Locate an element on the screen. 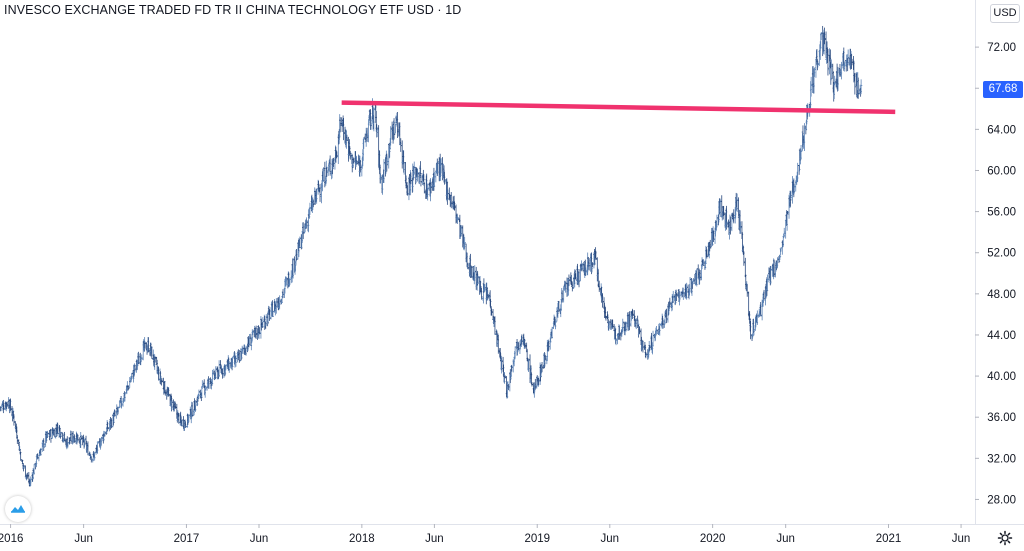 The width and height of the screenshot is (1024, 551). price-tick-label: 48.00 is located at coordinates (1001, 295).